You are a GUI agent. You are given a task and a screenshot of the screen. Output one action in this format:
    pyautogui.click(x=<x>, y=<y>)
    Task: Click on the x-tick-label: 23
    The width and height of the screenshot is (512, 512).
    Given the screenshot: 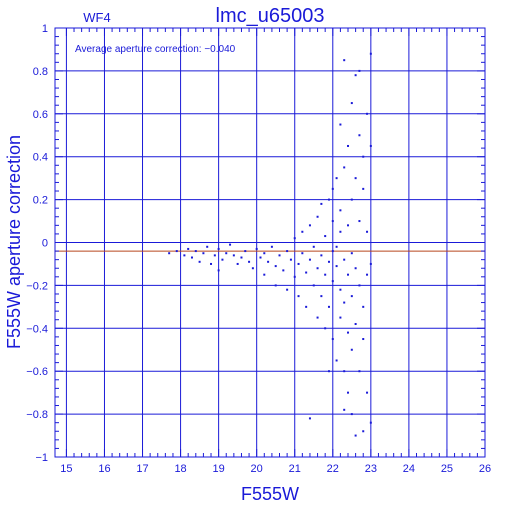 What is the action you would take?
    pyautogui.click(x=371, y=469)
    